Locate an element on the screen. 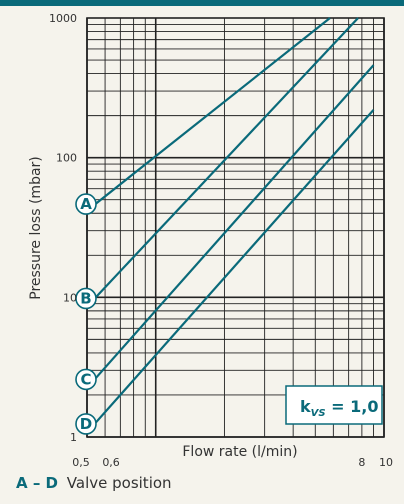 The width and height of the screenshot is (404, 504). kvs-text: kVS = 1,0 is located at coordinates (339, 408).